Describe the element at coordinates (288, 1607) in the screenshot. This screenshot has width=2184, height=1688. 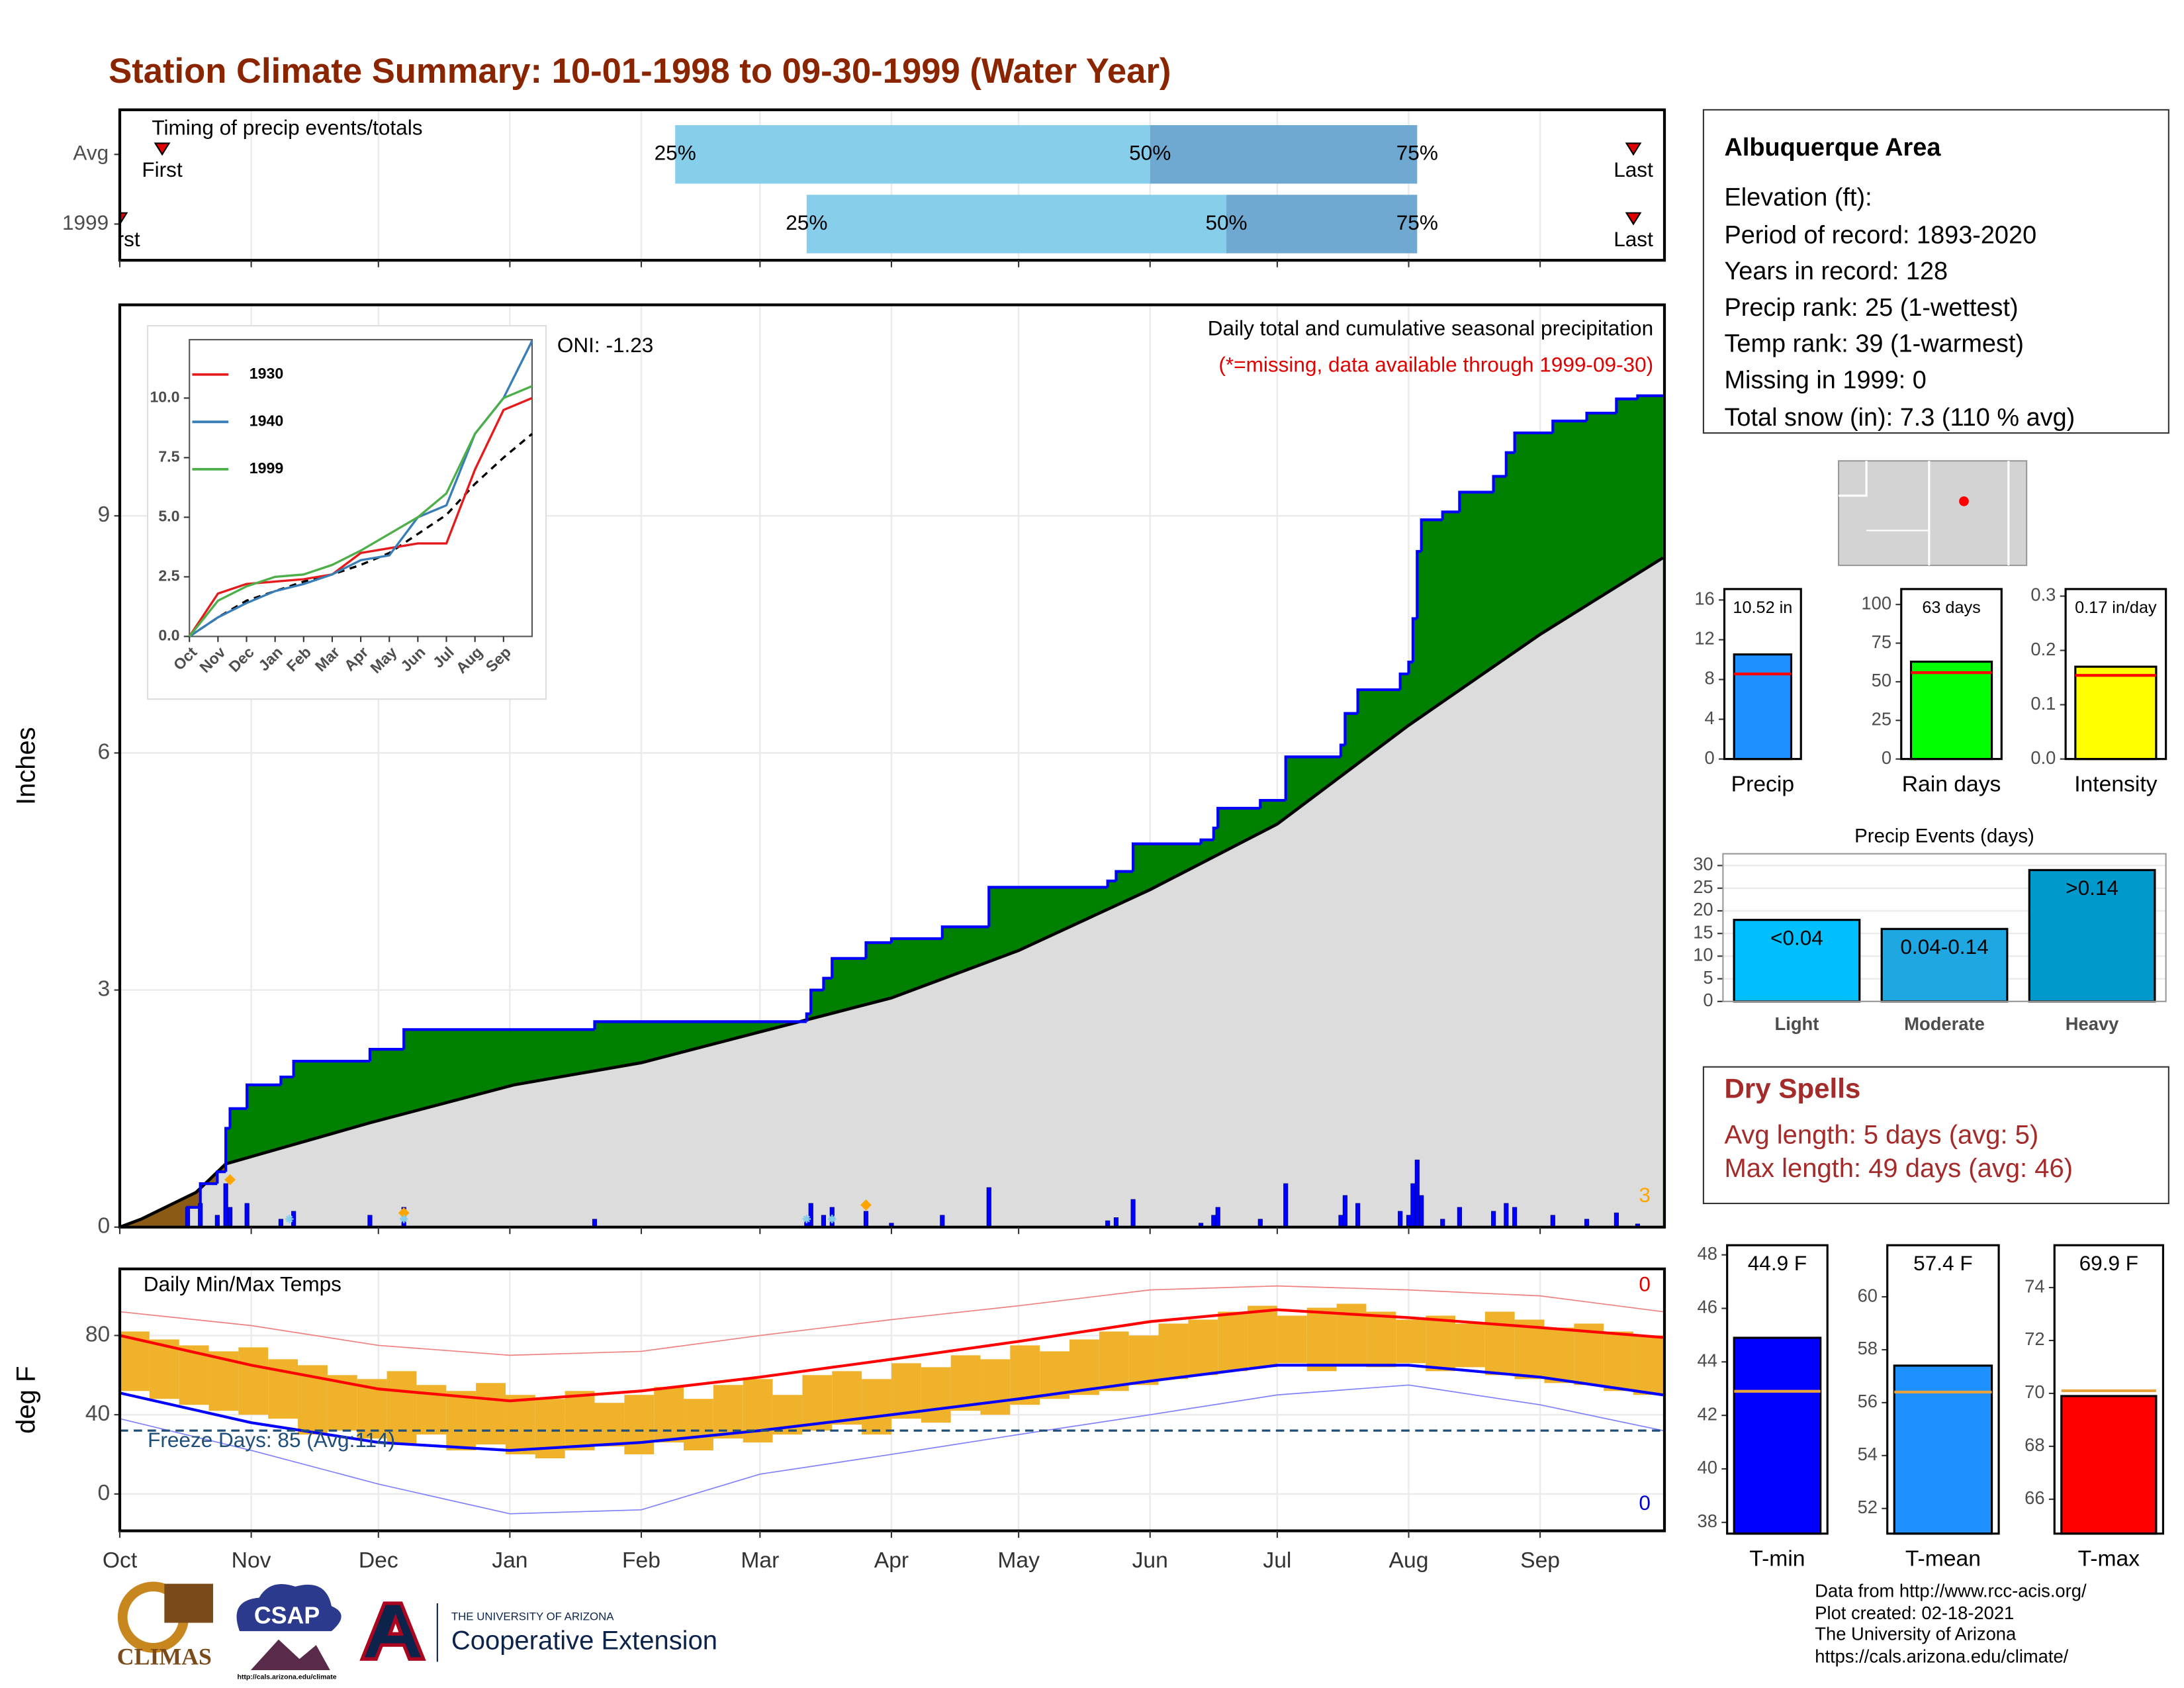
I see `csap-cloud` at that location.